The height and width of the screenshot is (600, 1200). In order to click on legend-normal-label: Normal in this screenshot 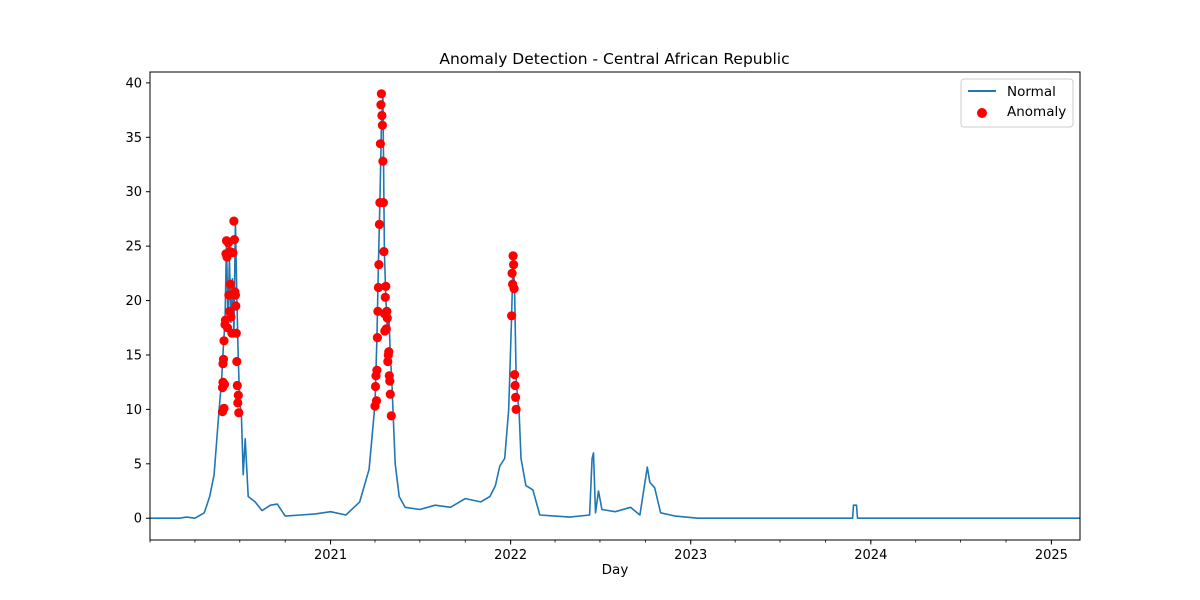, I will do `click(1031, 92)`.